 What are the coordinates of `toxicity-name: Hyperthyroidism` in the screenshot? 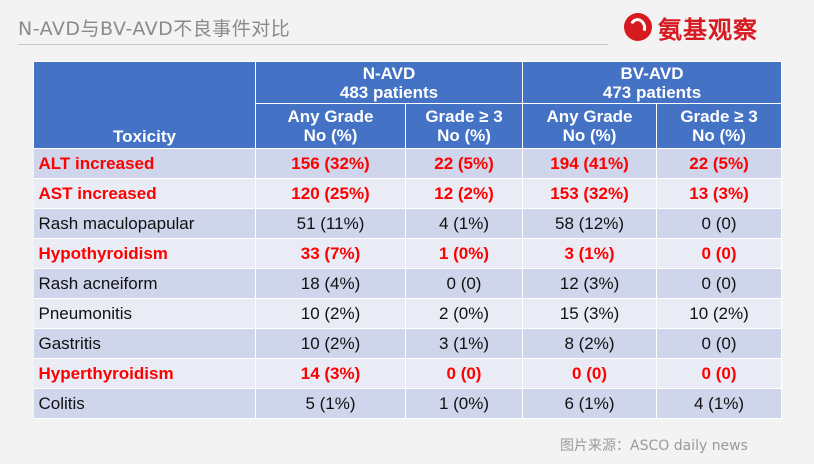 It's located at (144, 373).